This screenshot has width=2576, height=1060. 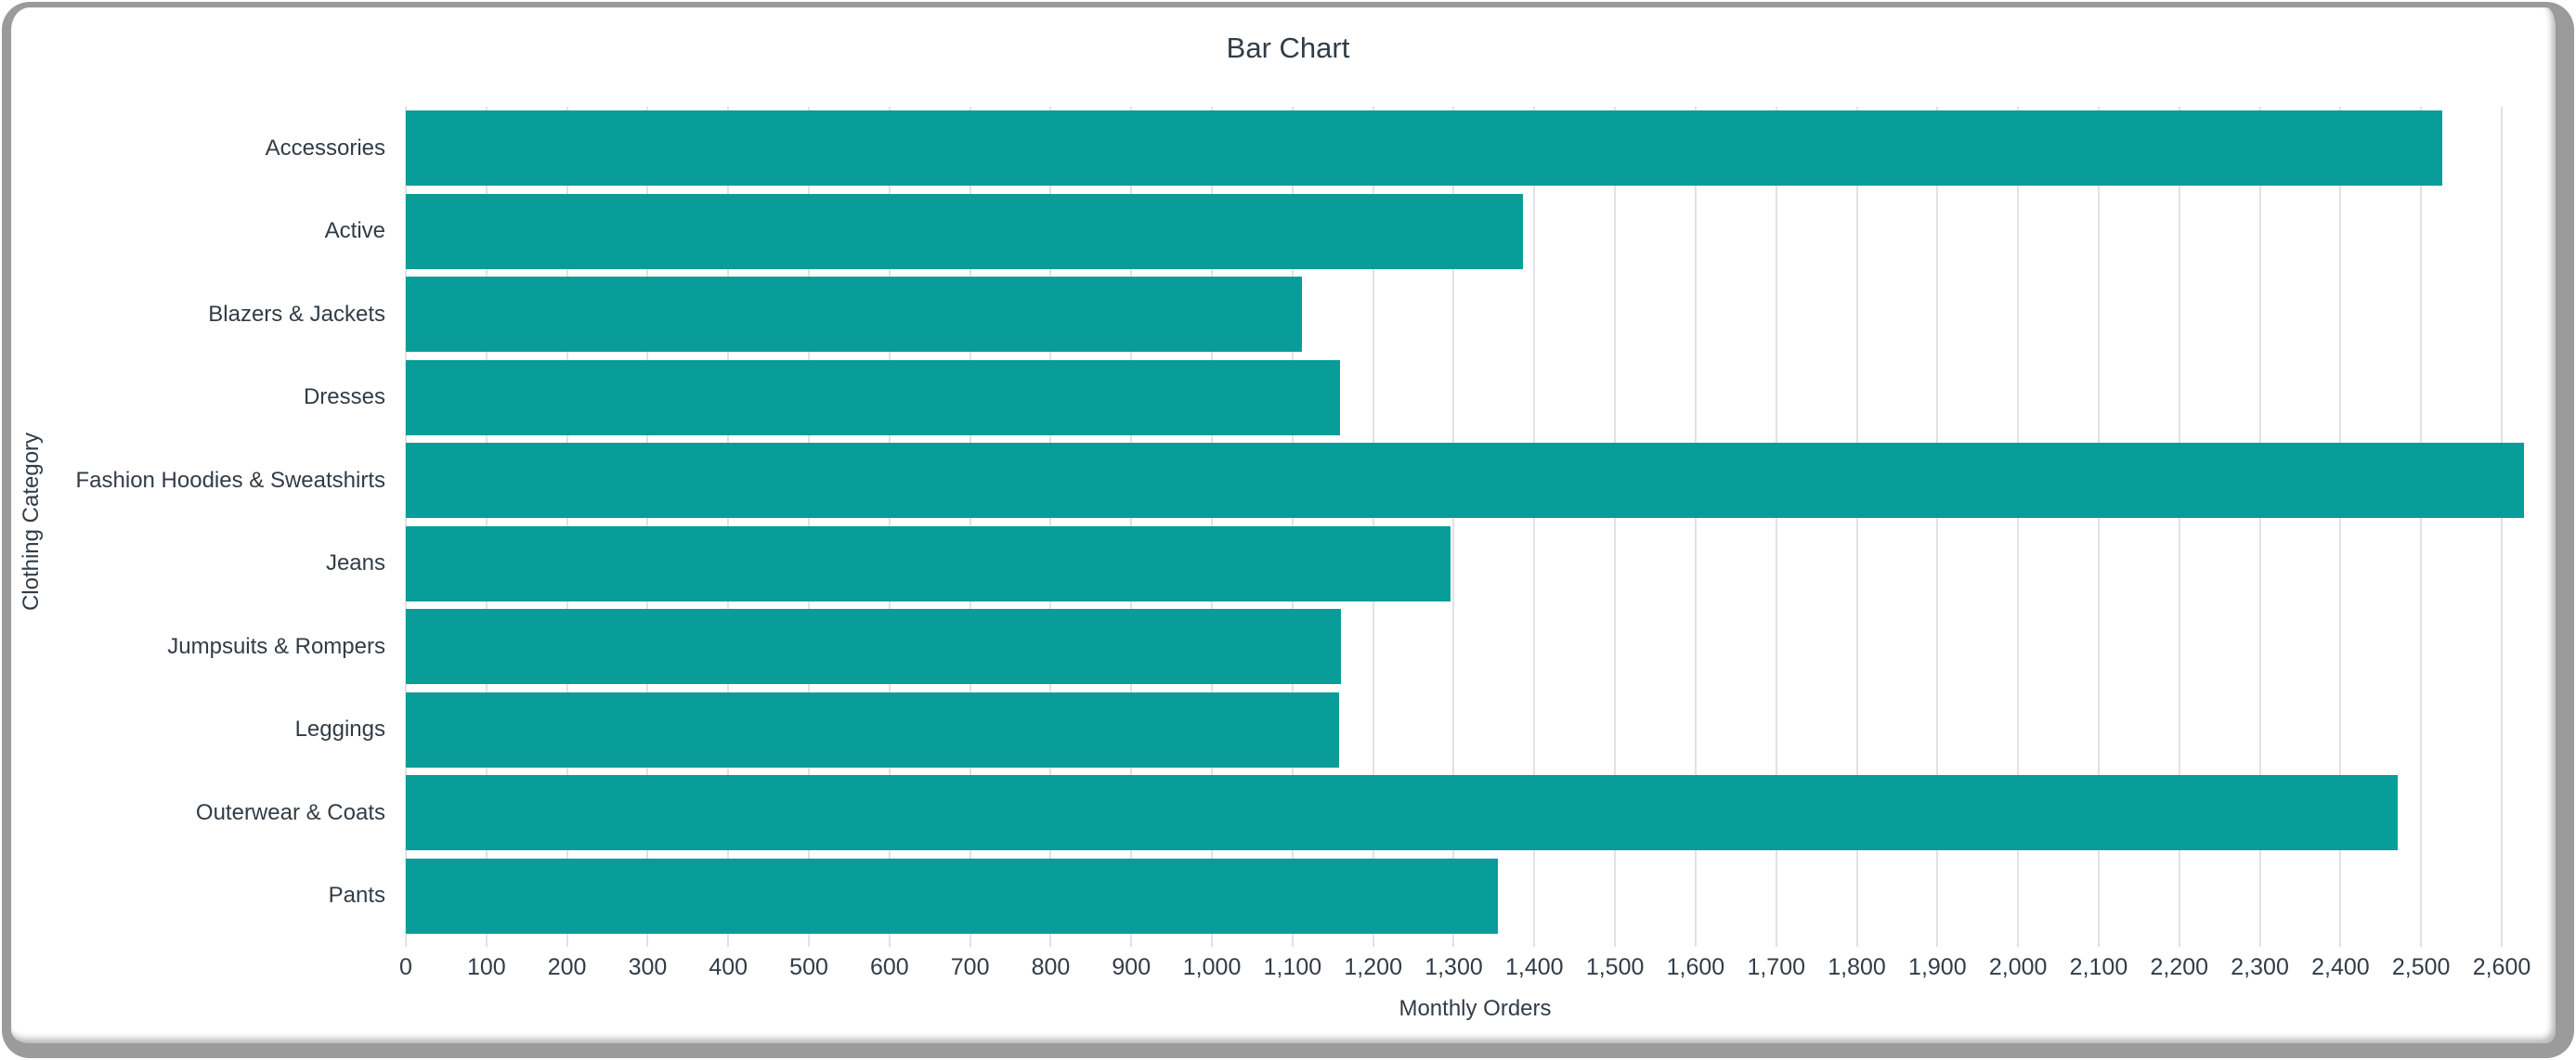 What do you see at coordinates (276, 646) in the screenshot?
I see `category-label: Jumpsuits & Rompers` at bounding box center [276, 646].